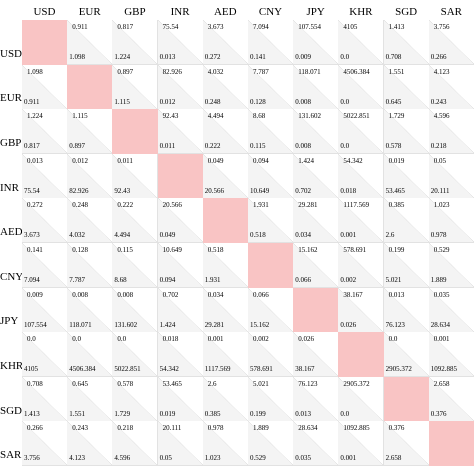  I want to click on upper-value: 4105, so click(350, 27).